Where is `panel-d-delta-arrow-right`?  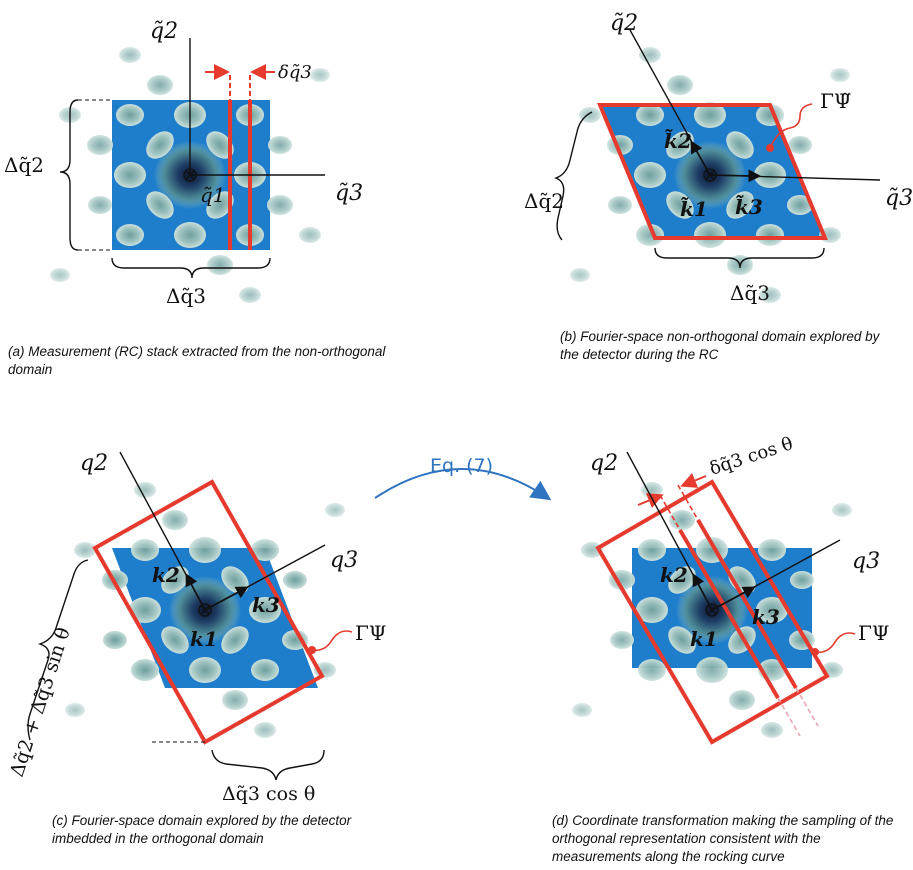 panel-d-delta-arrow-right is located at coordinates (693, 480).